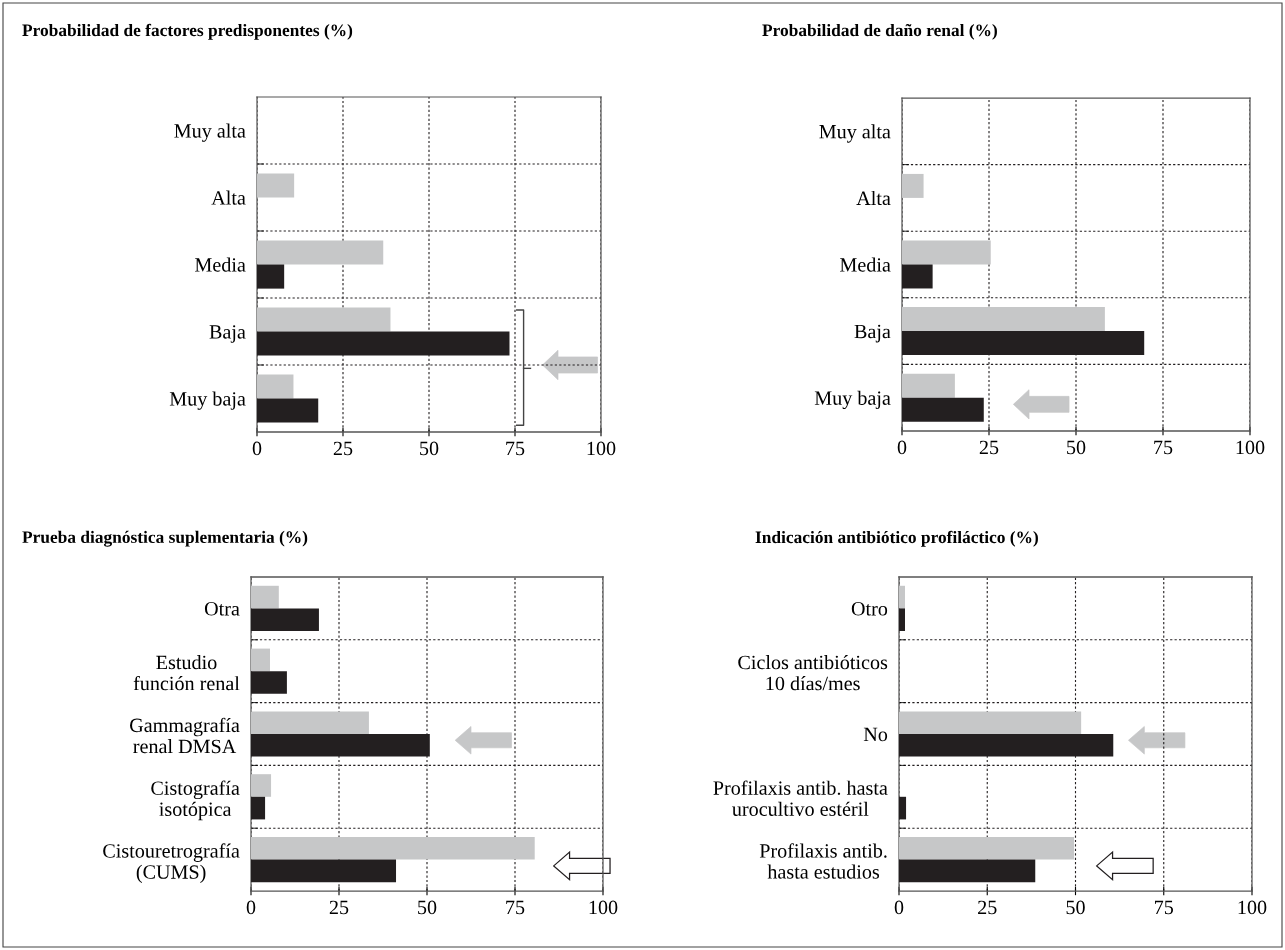 This screenshot has height=950, width=1285. Describe the element at coordinates (879, 31) in the screenshot. I see `chart-title: Probabilidad de daño renal (%)` at that location.